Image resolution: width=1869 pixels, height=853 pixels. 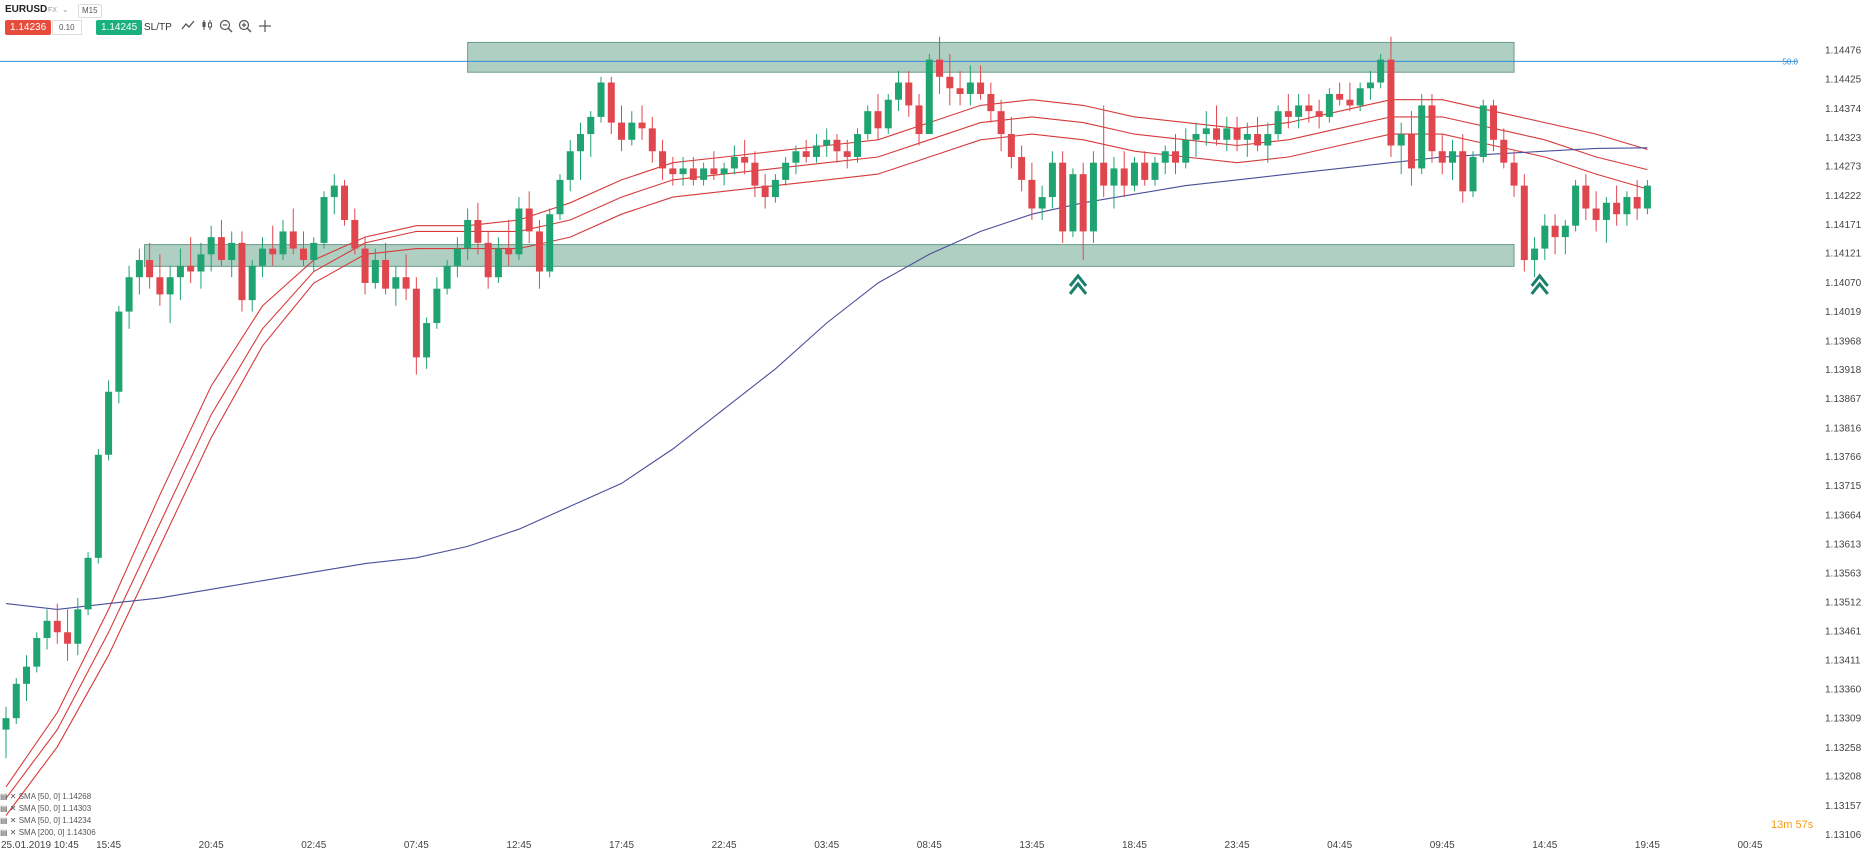 What do you see at coordinates (518, 845) in the screenshot?
I see `x-tick-label: 12:45` at bounding box center [518, 845].